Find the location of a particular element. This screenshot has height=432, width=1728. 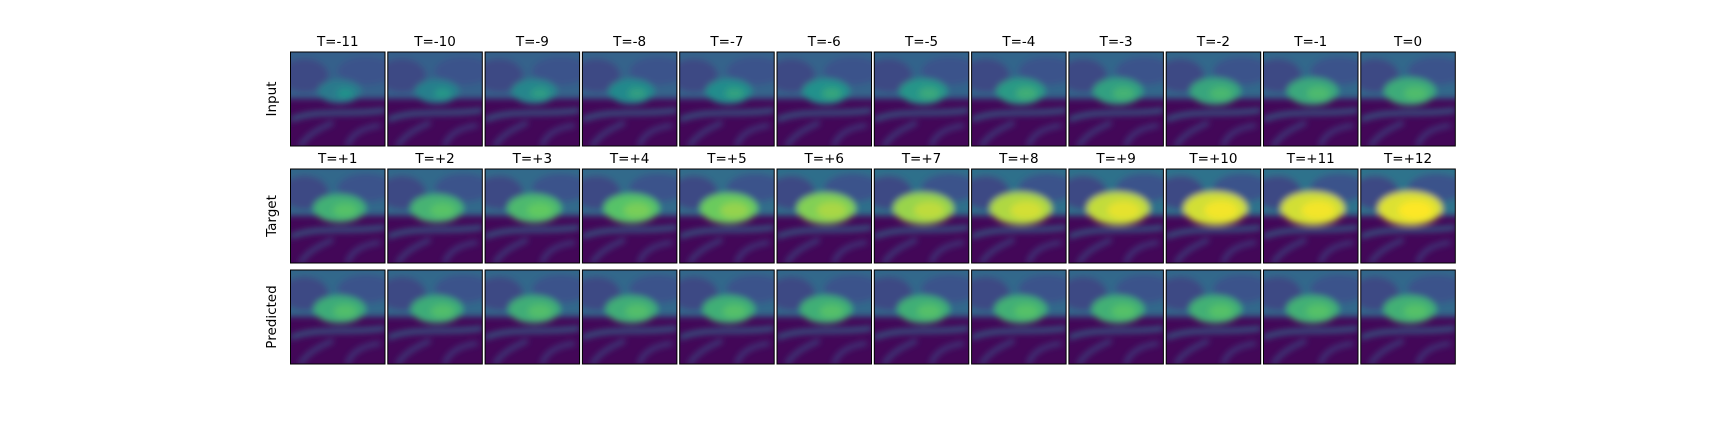

panel-input-12: T=0 is located at coordinates (1408, 90).